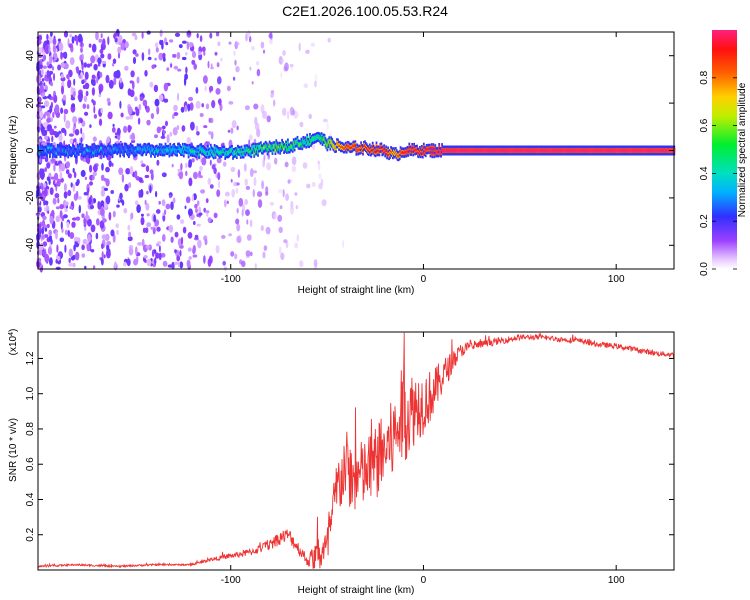 The image size is (750, 600). Describe the element at coordinates (30, 393) in the screenshot. I see `y-tick-label: 1.0` at that location.